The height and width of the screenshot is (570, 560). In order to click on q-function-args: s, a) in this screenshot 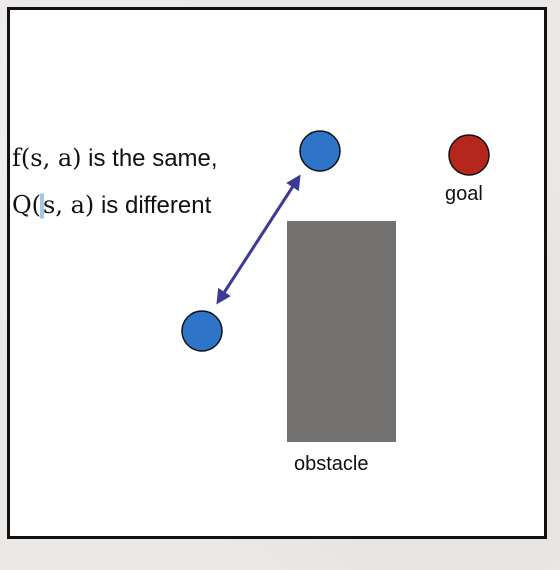, I will do `click(69, 205)`.